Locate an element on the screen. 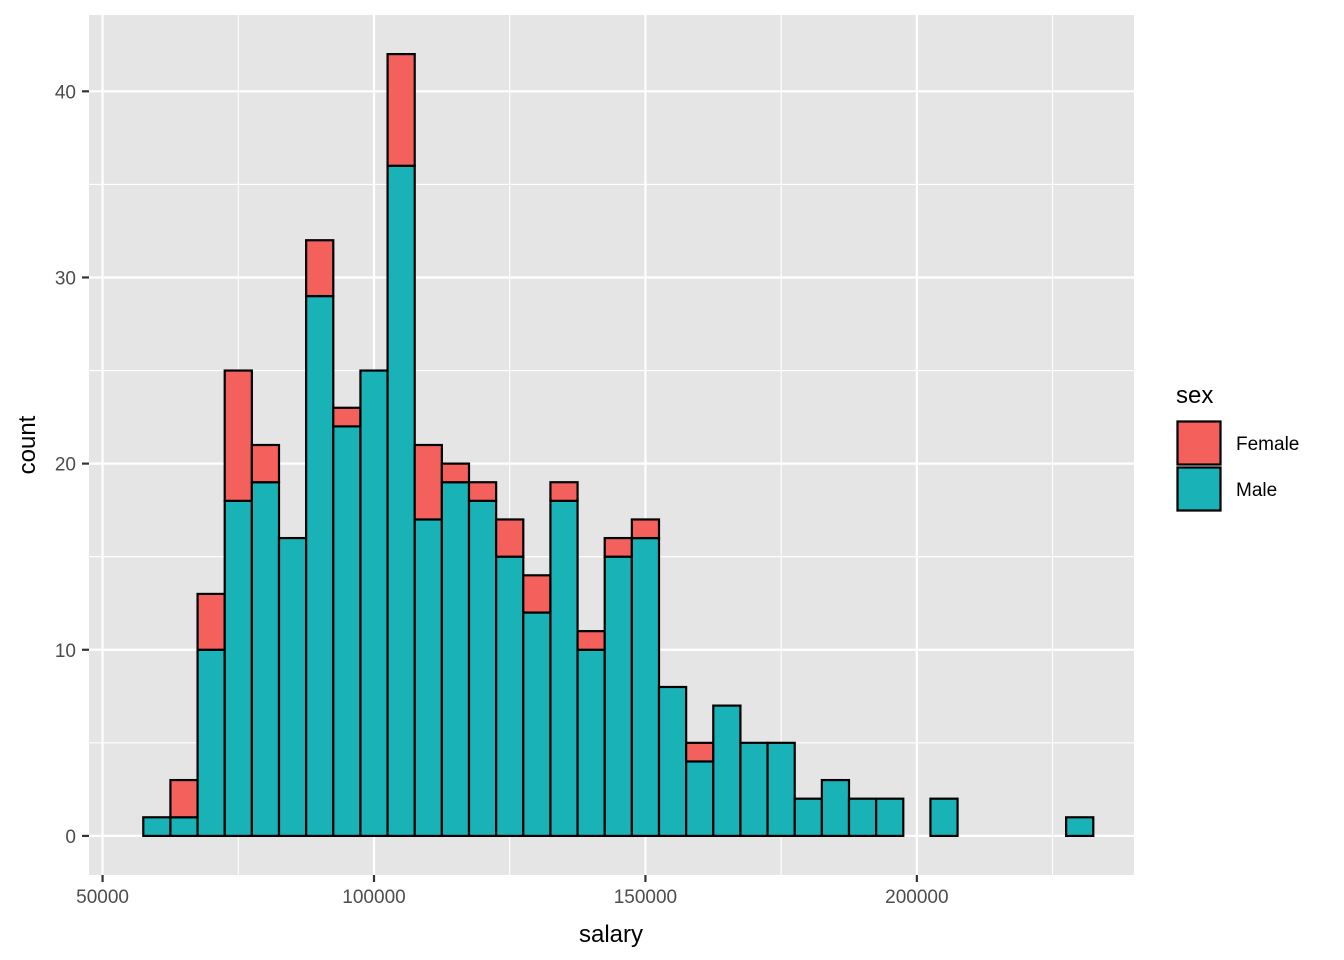  x-axis: 50000 100000 150000 200000 is located at coordinates (512, 891).